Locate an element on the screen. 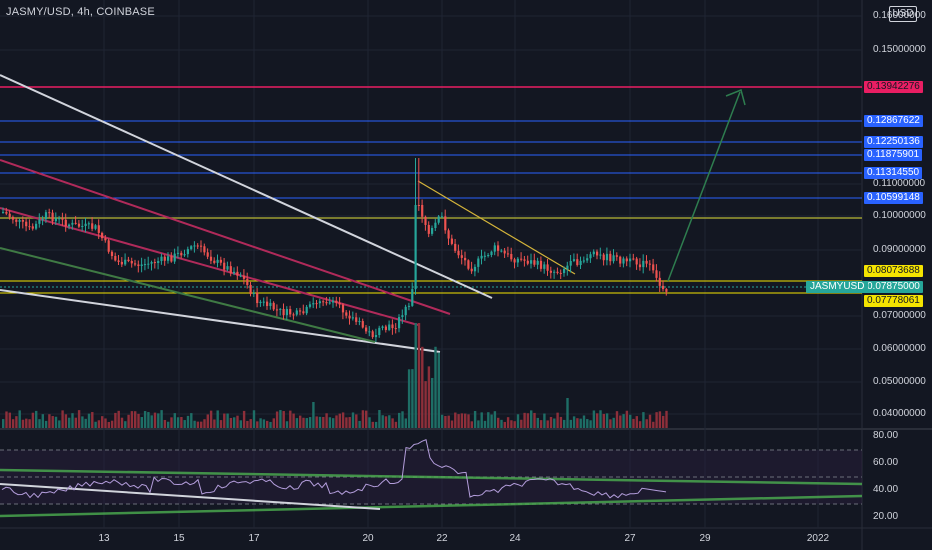  price-tick: 0.16000000 is located at coordinates (899, 15).